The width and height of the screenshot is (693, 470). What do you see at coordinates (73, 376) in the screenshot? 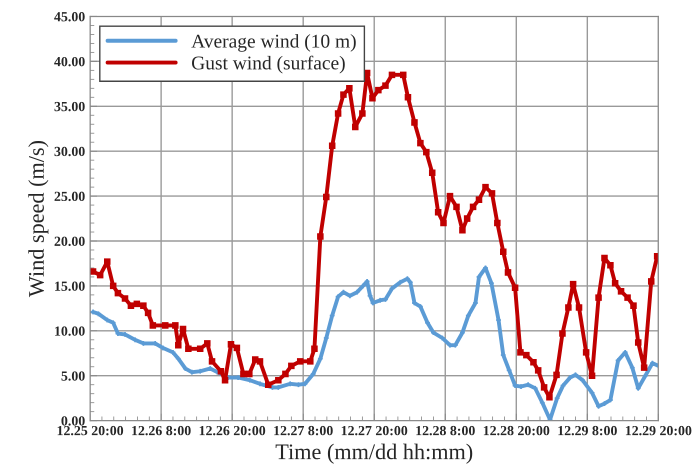
I see `y-tick-label: 5.00` at bounding box center [73, 376].